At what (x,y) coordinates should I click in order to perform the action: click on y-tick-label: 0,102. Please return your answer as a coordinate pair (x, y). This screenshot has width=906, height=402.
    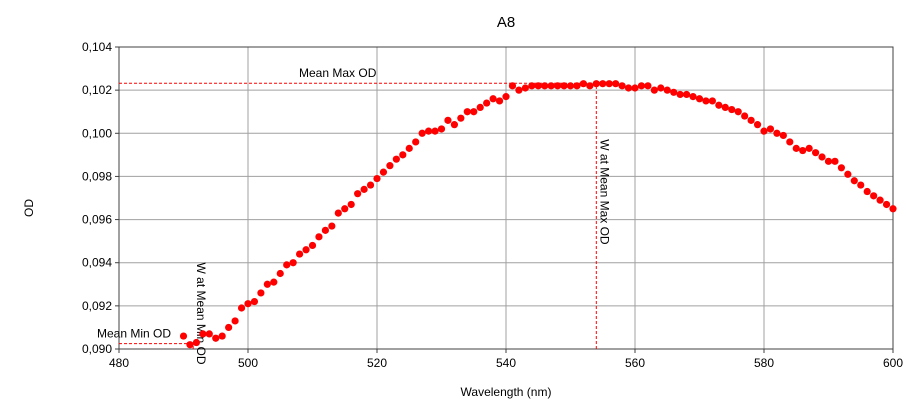
    Looking at the image, I should click on (97, 90).